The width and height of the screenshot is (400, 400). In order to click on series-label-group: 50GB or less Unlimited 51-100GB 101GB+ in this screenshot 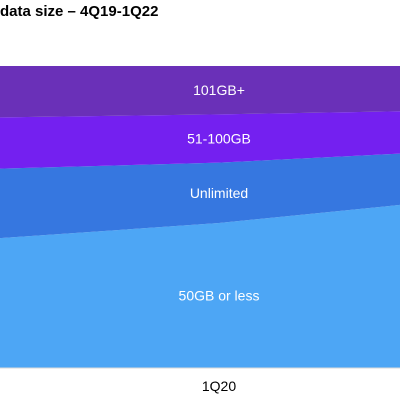, I will do `click(219, 192)`.